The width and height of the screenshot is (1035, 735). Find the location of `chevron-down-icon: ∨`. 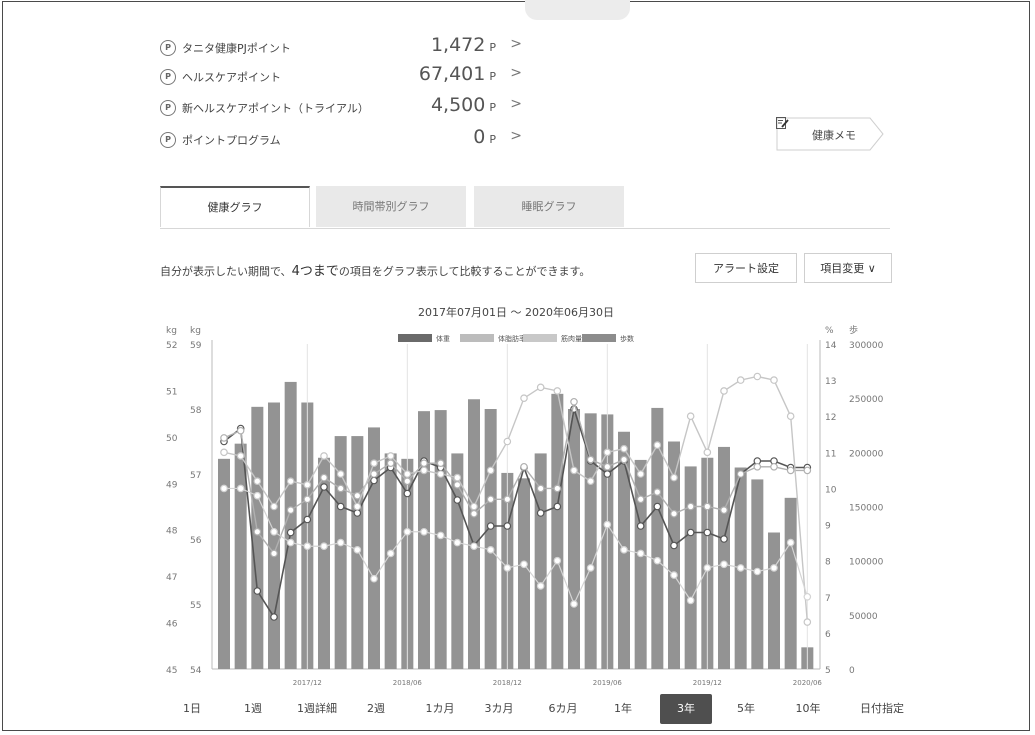

chevron-down-icon: ∨ is located at coordinates (871, 268).